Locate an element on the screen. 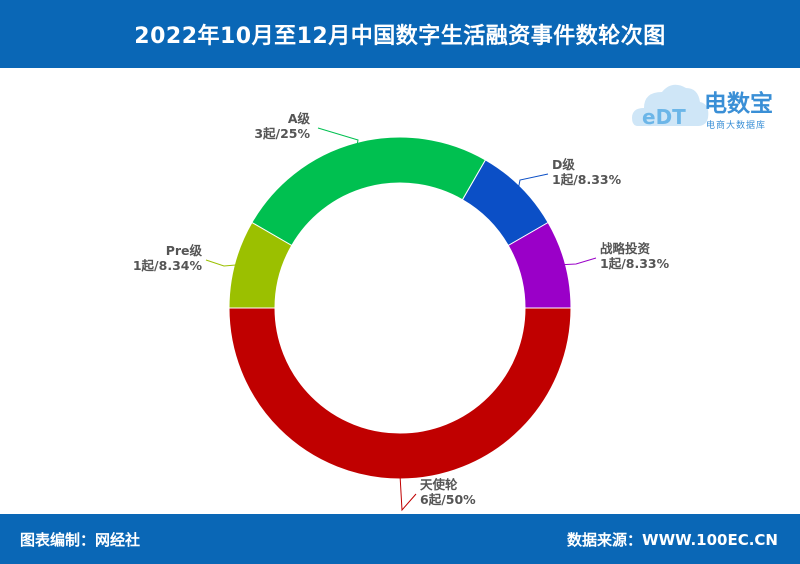  slice-value-0: 3起/25% is located at coordinates (282, 133).